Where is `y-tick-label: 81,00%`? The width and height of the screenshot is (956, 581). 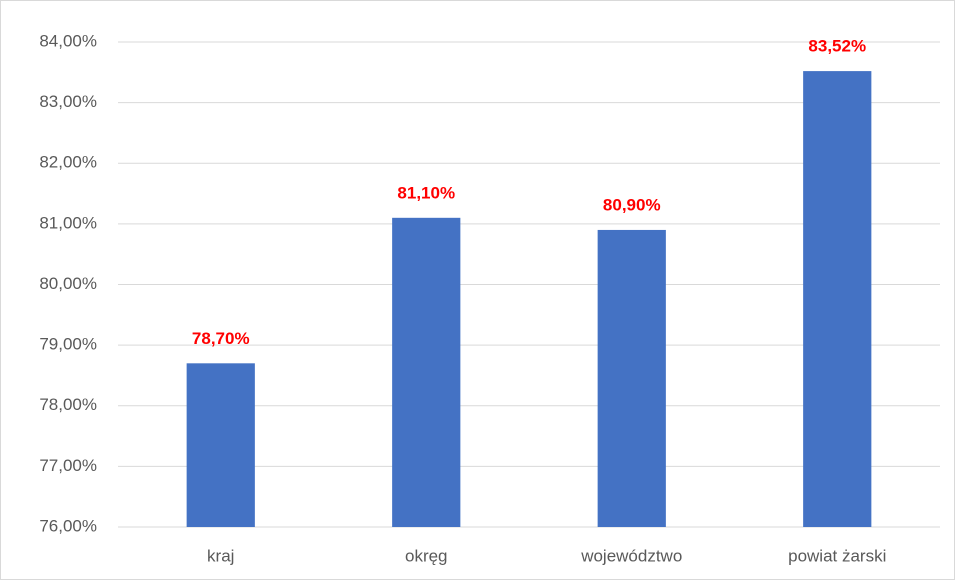 y-tick-label: 81,00% is located at coordinates (68, 222).